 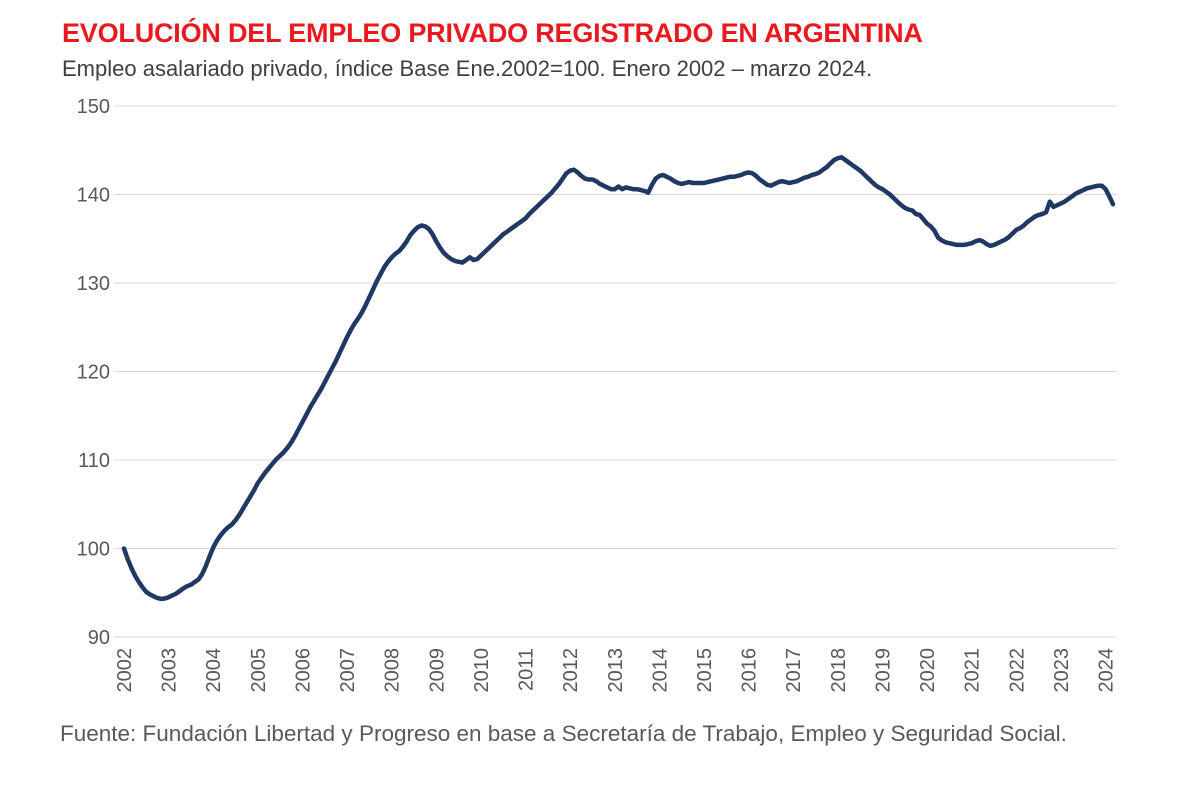 What do you see at coordinates (750, 670) in the screenshot?
I see `x-axis-tick-label: 2016` at bounding box center [750, 670].